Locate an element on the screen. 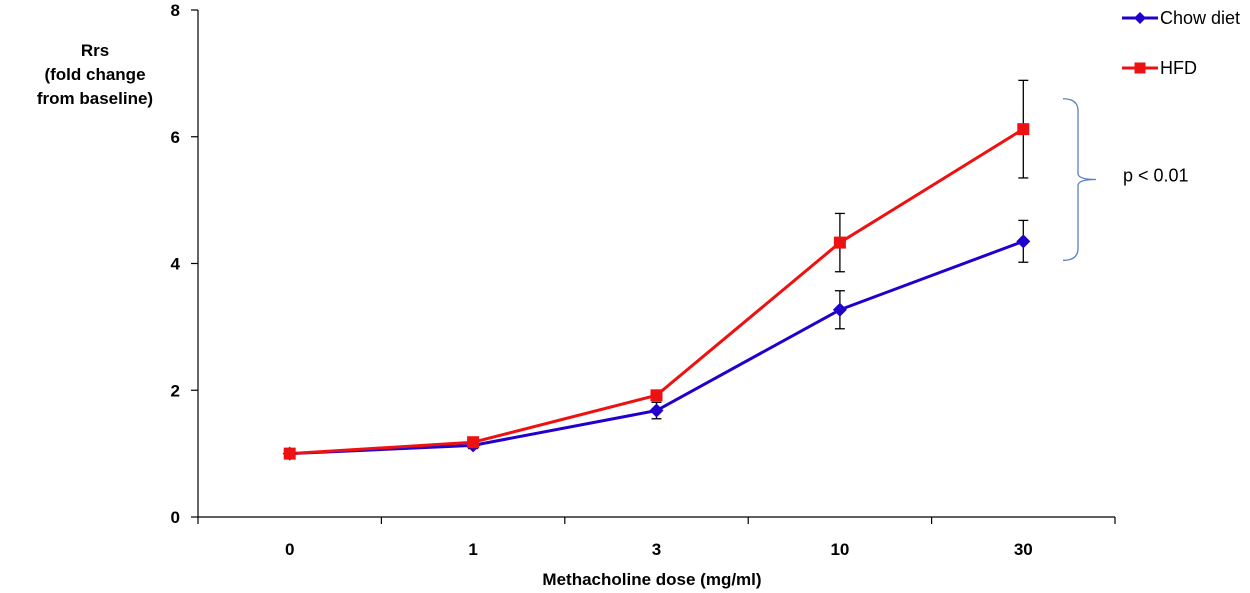  legend-label: Chow diet is located at coordinates (1200, 18).